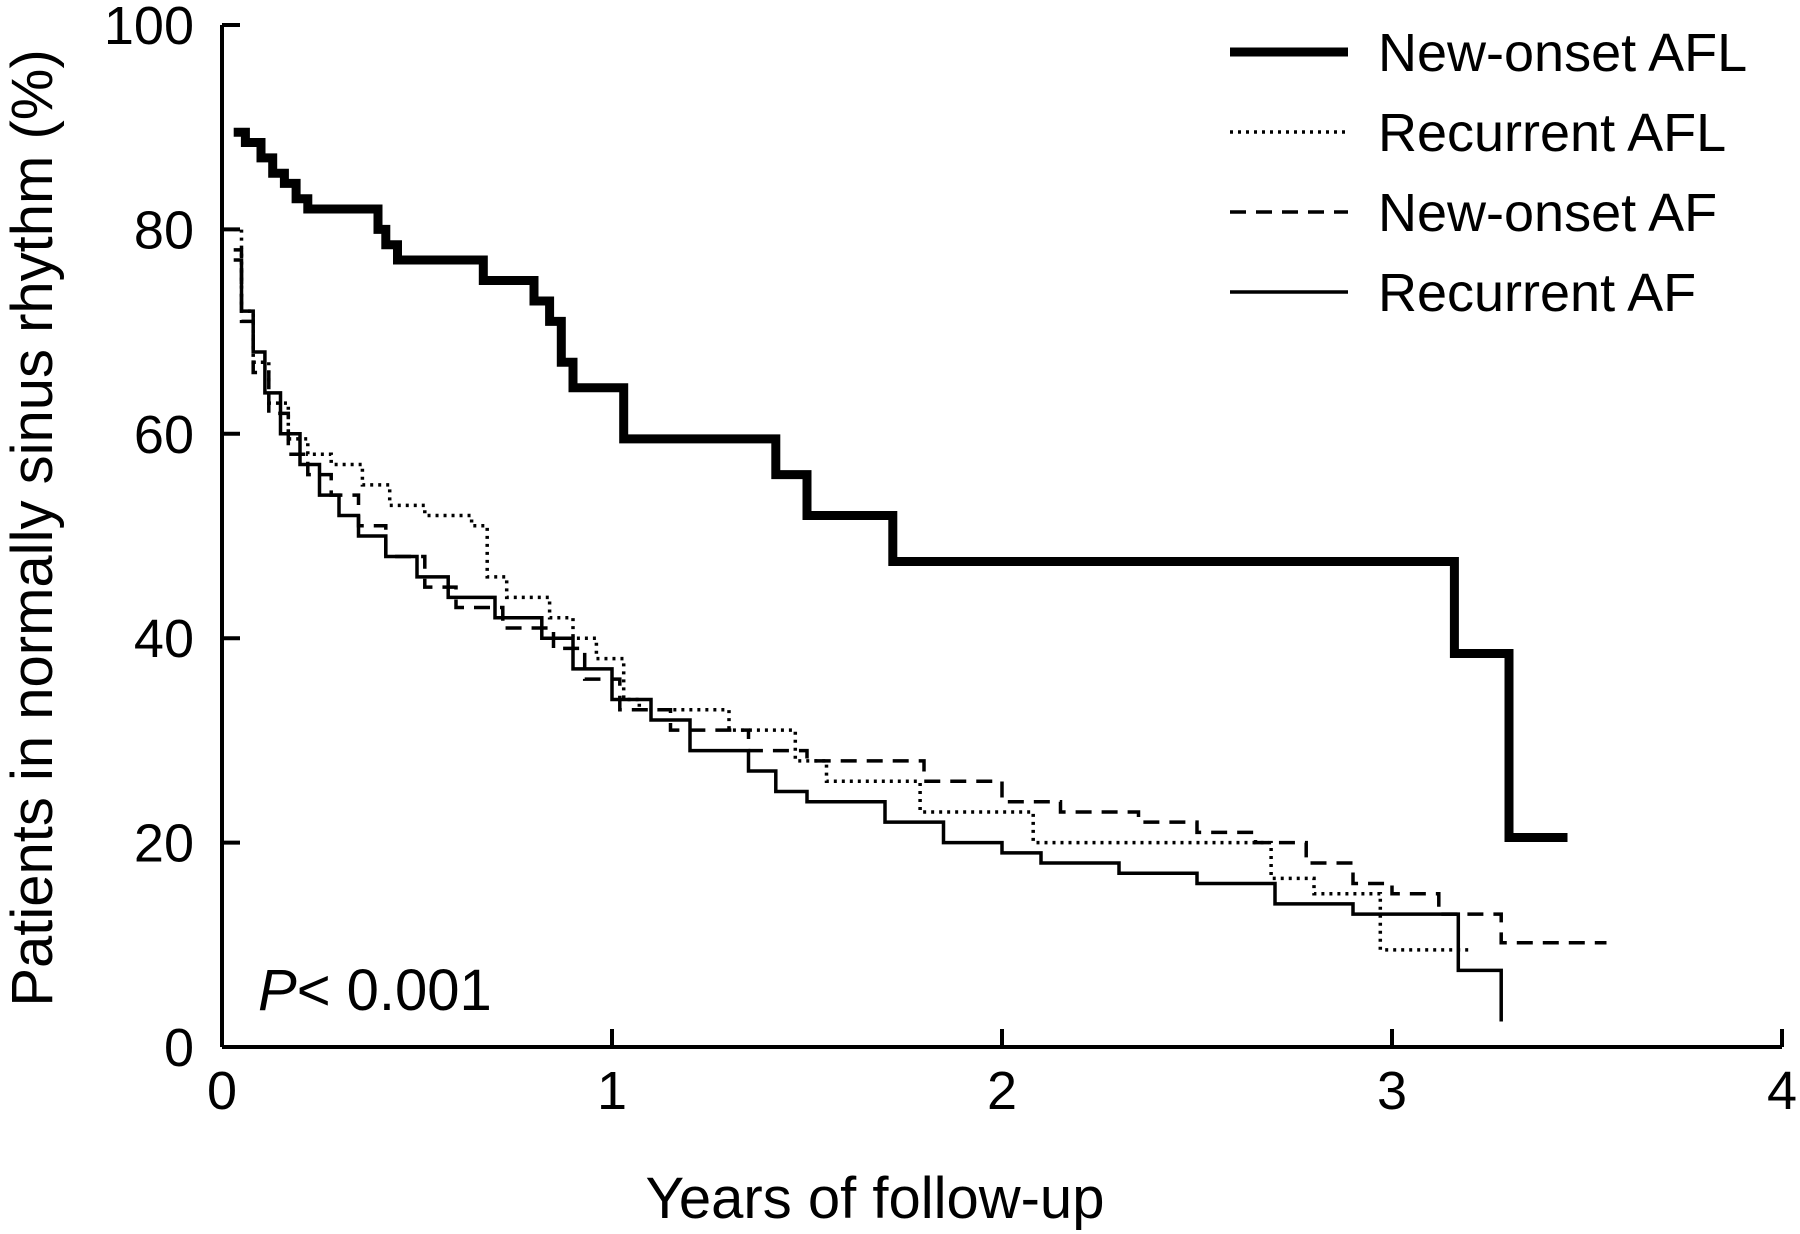  Describe the element at coordinates (1537, 293) in the screenshot. I see `legend-label: Recurrent AF` at that location.